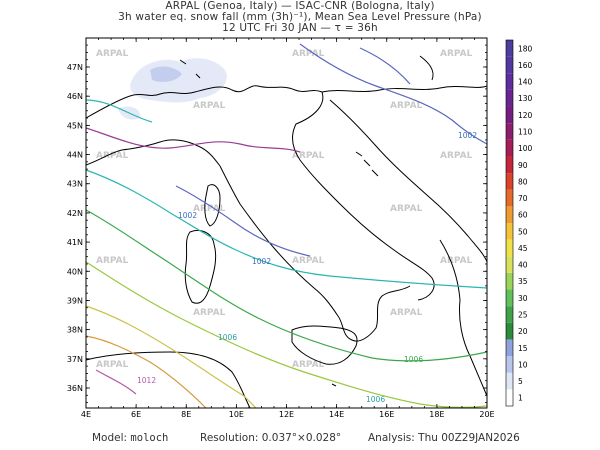  I want to click on colorbar-label: 110, so click(525, 132).